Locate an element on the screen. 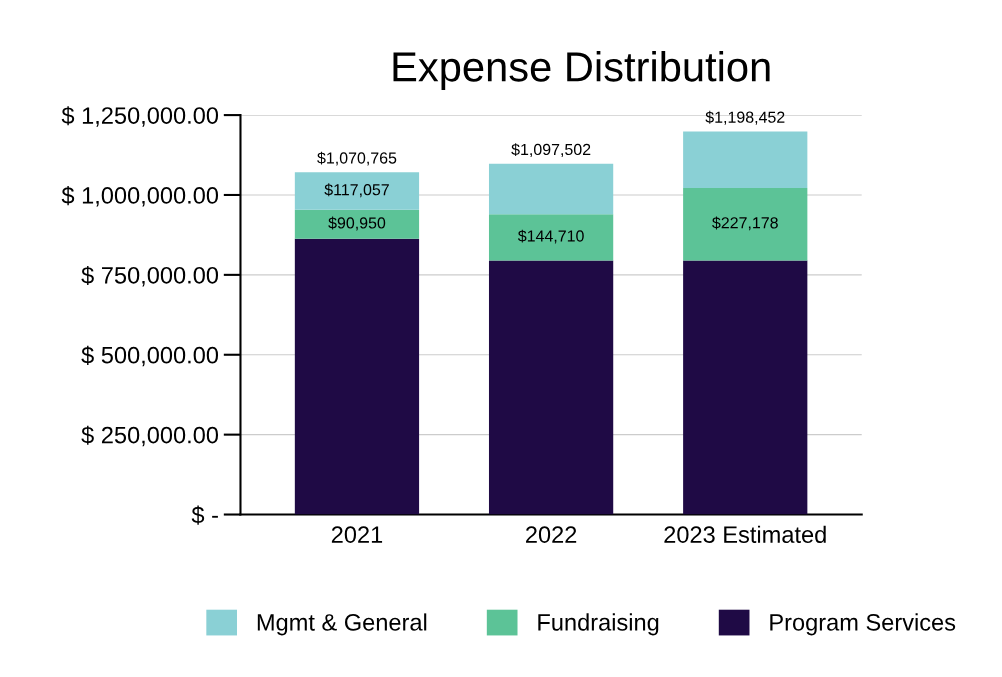 The height and width of the screenshot is (677, 1002). y-tick-label: $ 750,000.00 is located at coordinates (150, 276).